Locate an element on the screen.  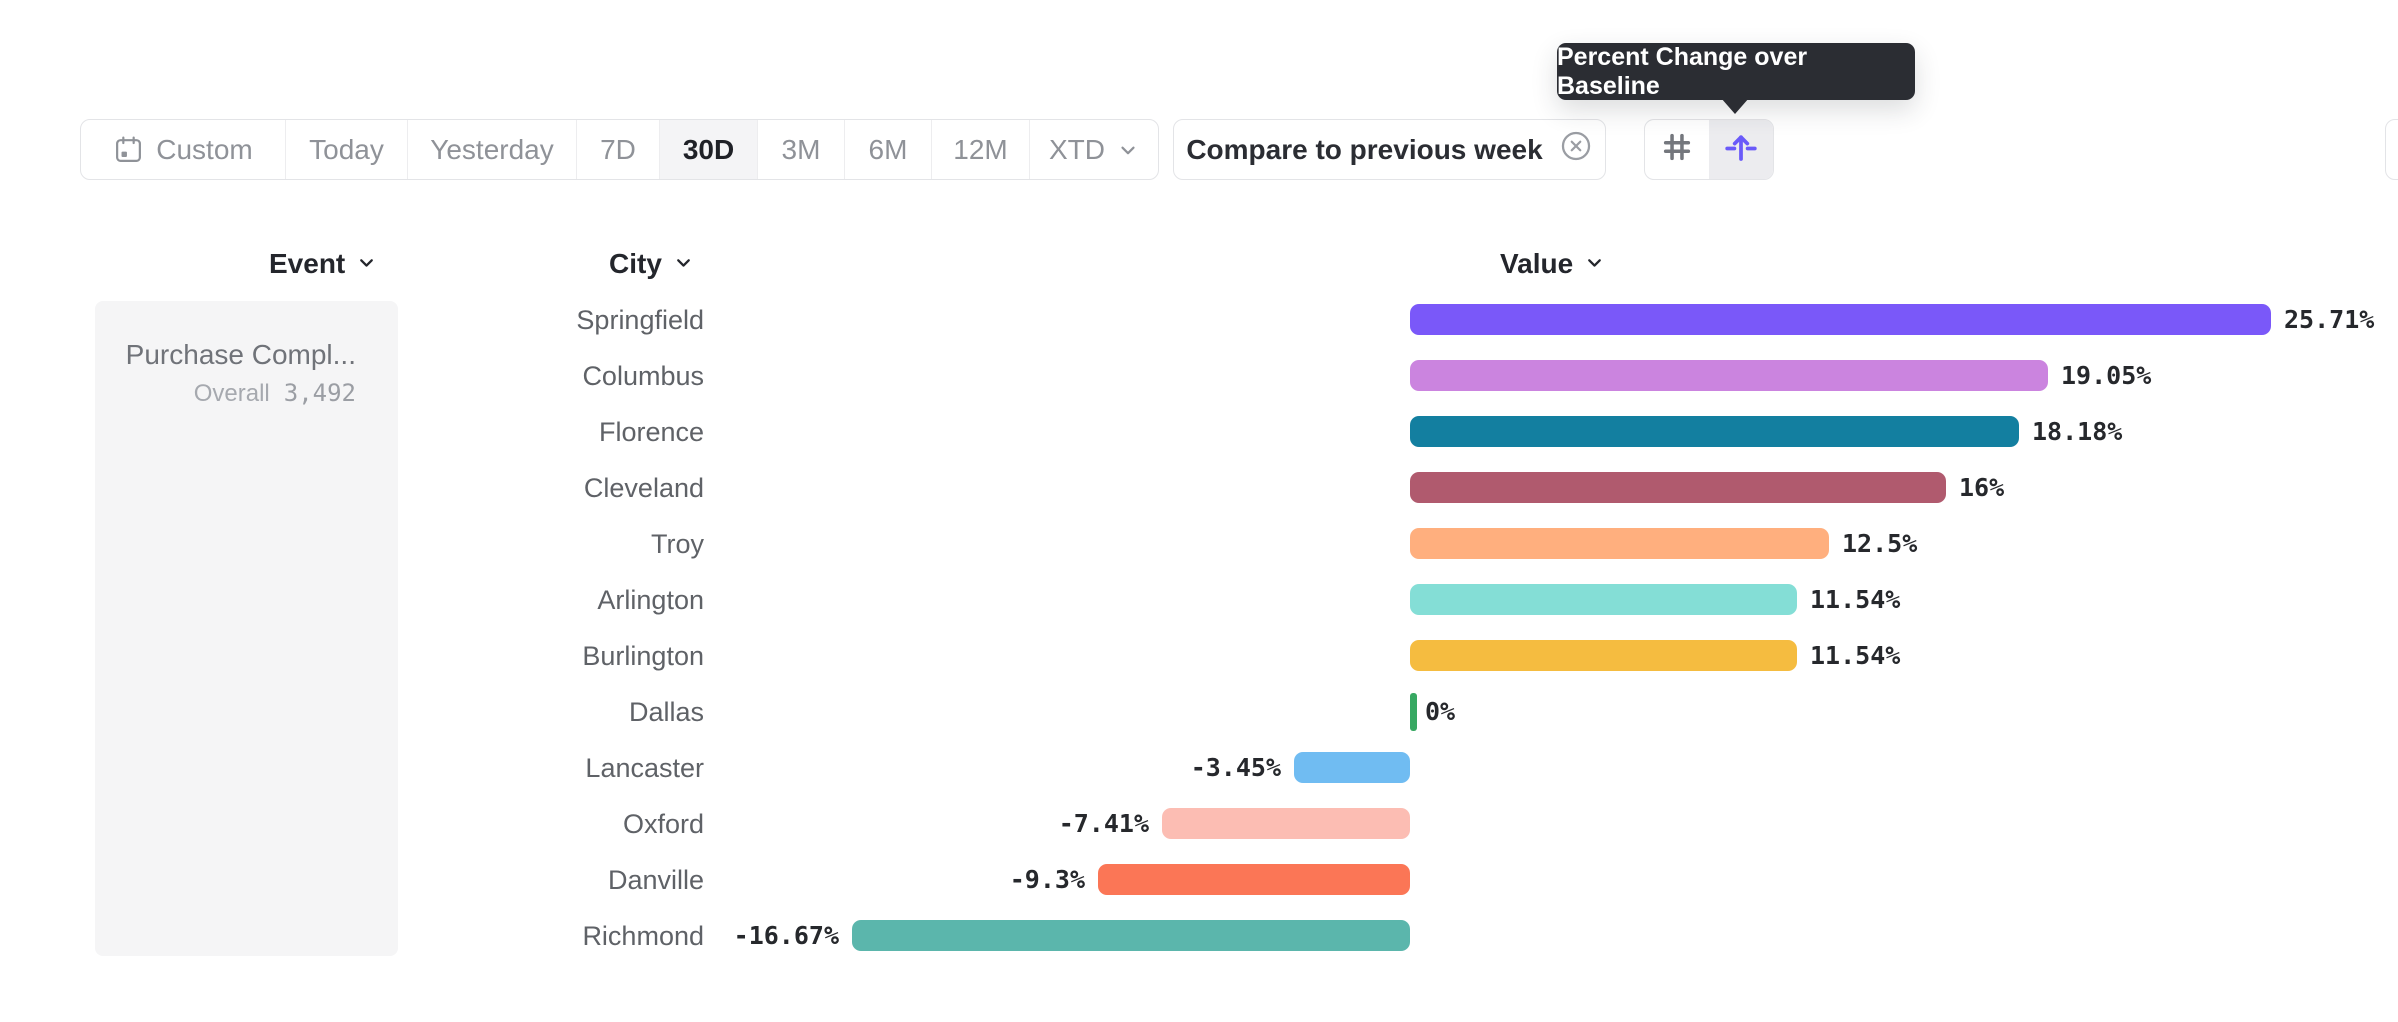
date-preset-label: 12M is located at coordinates (980, 149).